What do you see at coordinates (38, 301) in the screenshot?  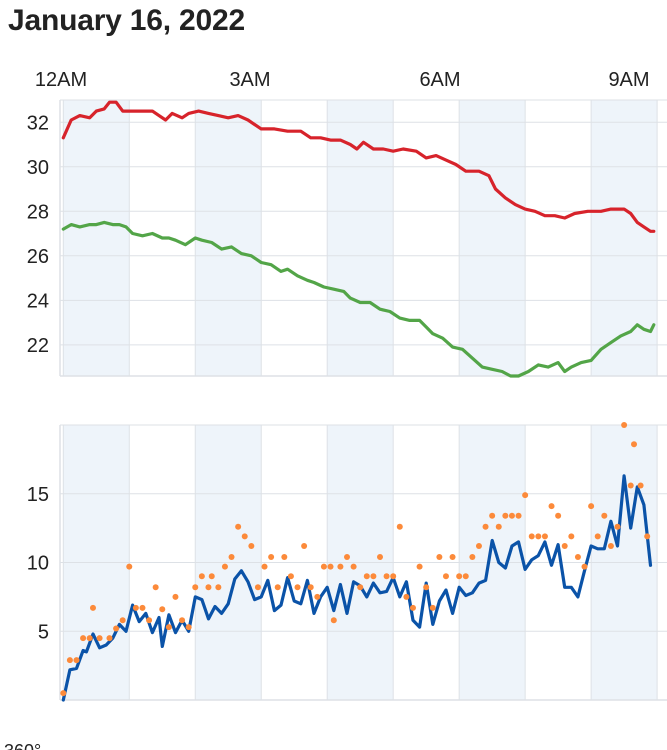 I see `temperature-y-tick-label: 24` at bounding box center [38, 301].